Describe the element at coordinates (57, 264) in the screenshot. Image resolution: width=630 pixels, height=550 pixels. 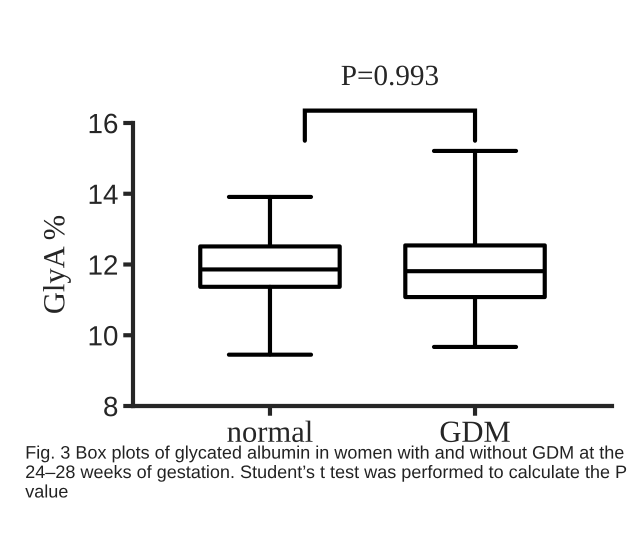
I see `y-axis-title: GlyA %` at that location.